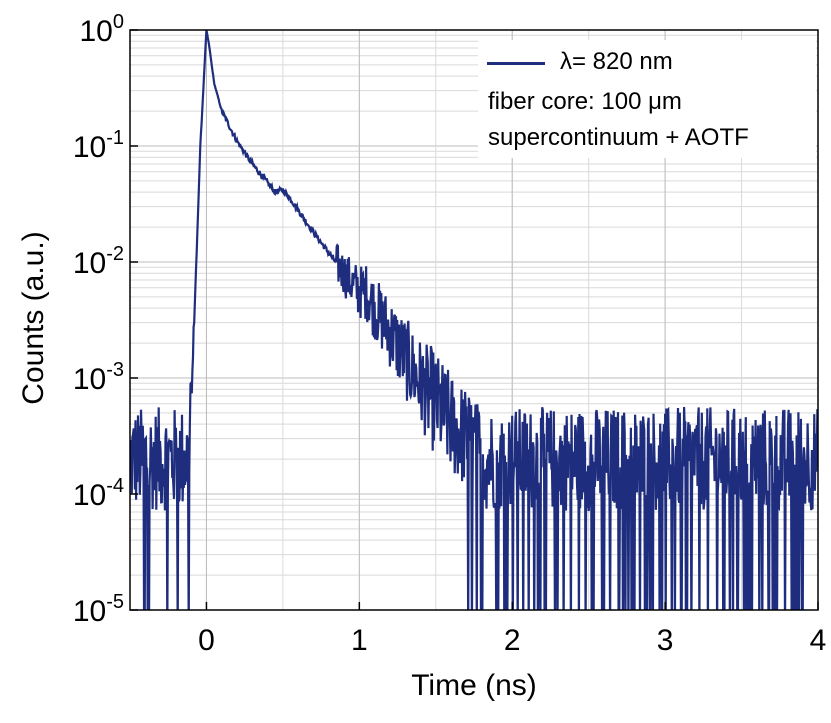 The height and width of the screenshot is (723, 831). Describe the element at coordinates (474, 685) in the screenshot. I see `x-axis-title: Time (ns)` at that location.